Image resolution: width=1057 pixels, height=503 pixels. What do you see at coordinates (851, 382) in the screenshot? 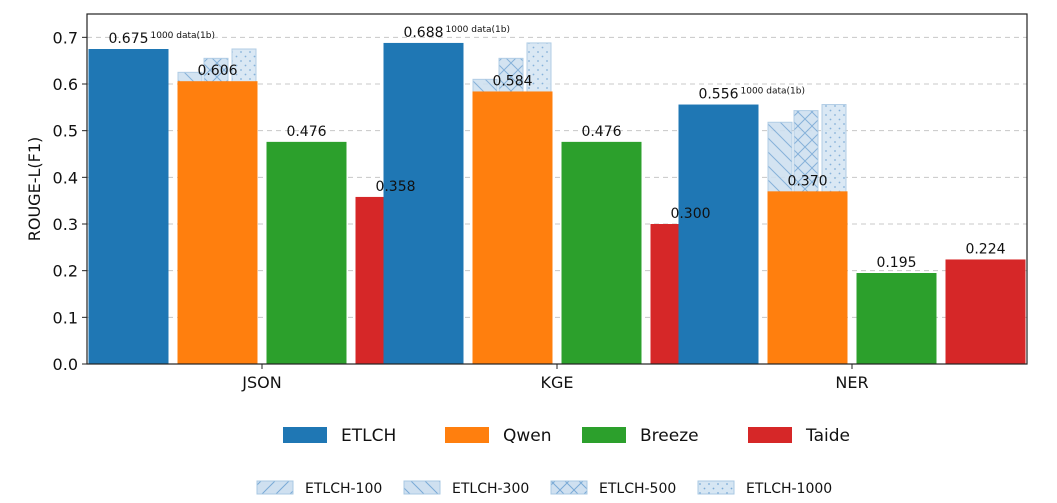
I see `x-tick-label: NER` at bounding box center [851, 382].